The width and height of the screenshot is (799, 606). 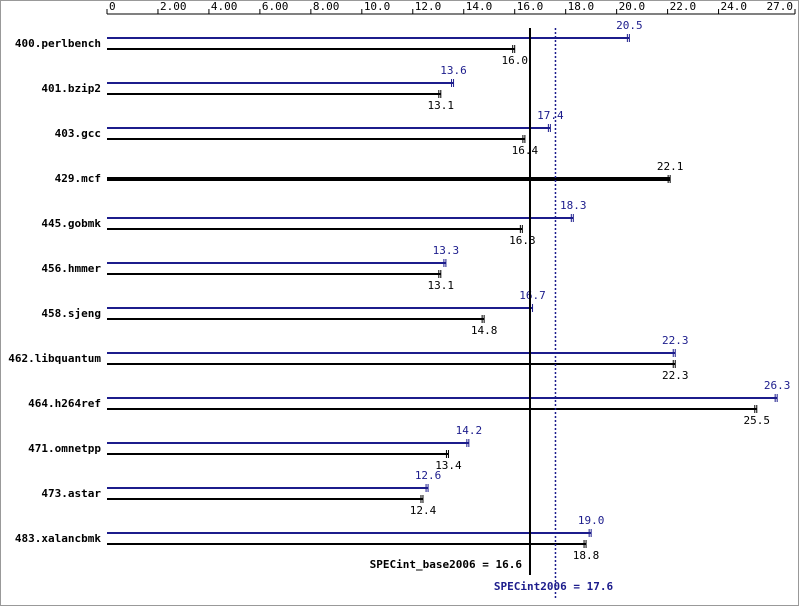 I want to click on x-tick-label: 20.0, so click(x=632, y=6).